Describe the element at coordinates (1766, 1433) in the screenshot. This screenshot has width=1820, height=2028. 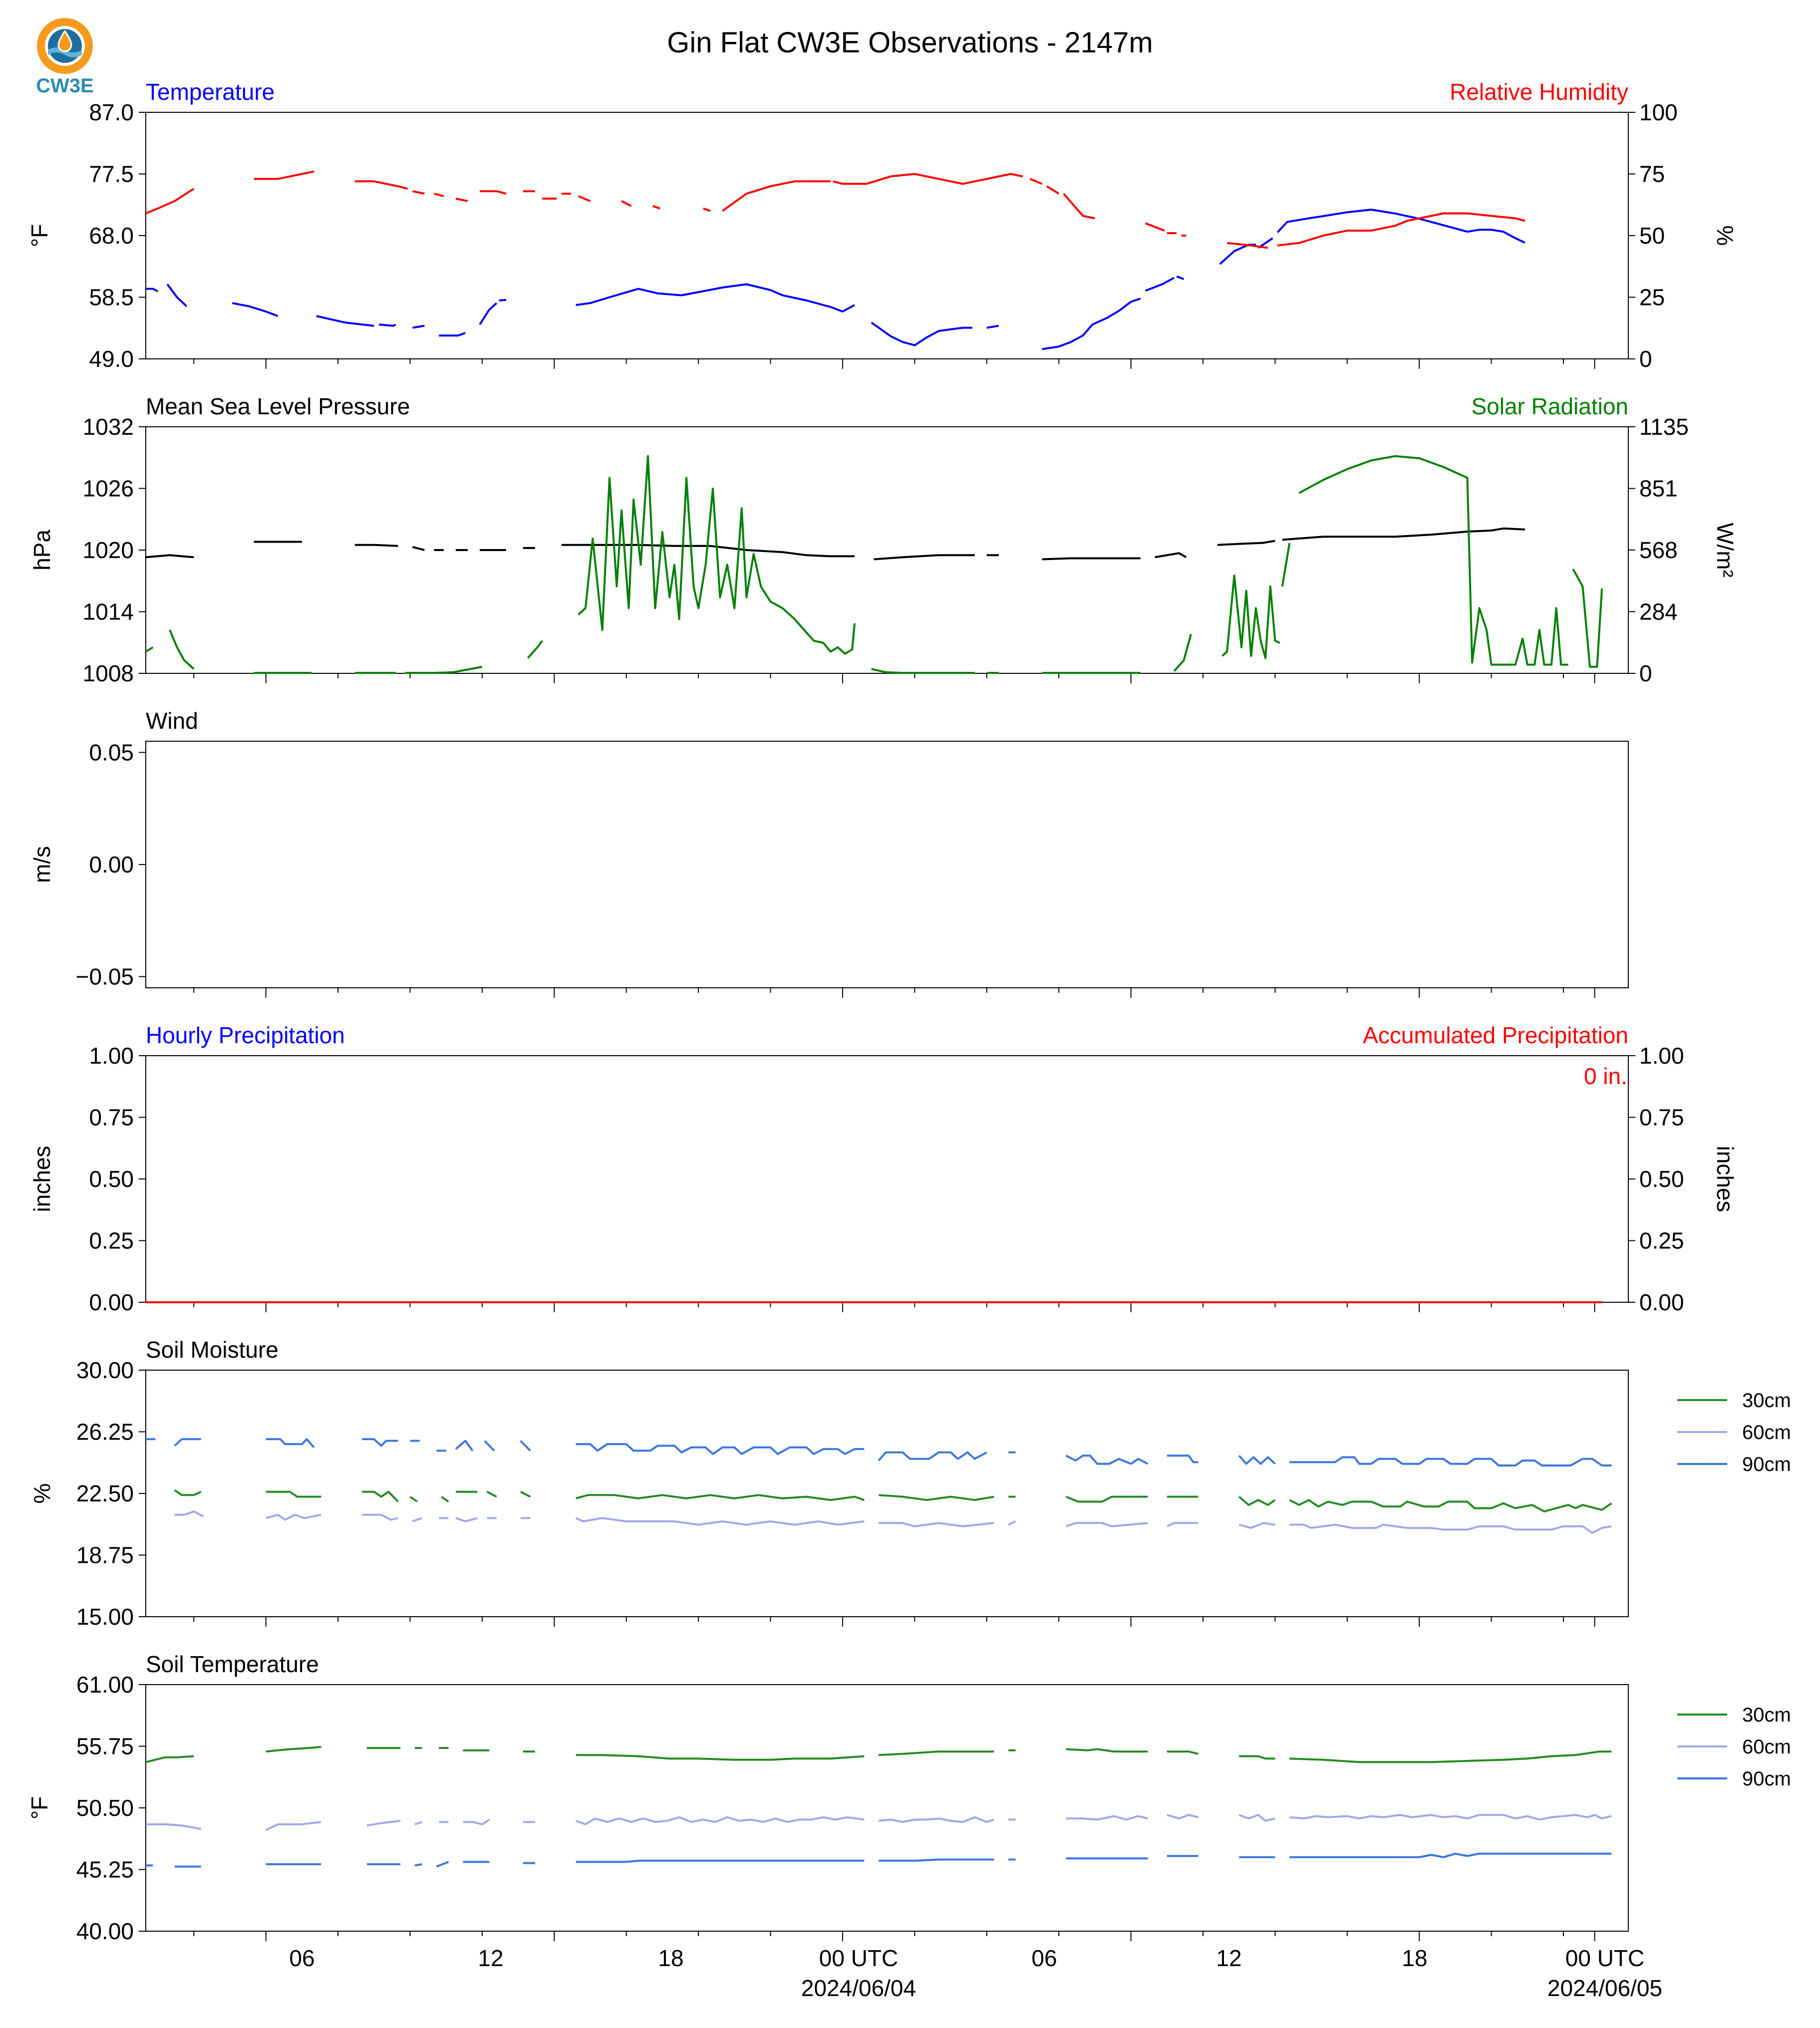
I see `legend-label: 60cm` at that location.